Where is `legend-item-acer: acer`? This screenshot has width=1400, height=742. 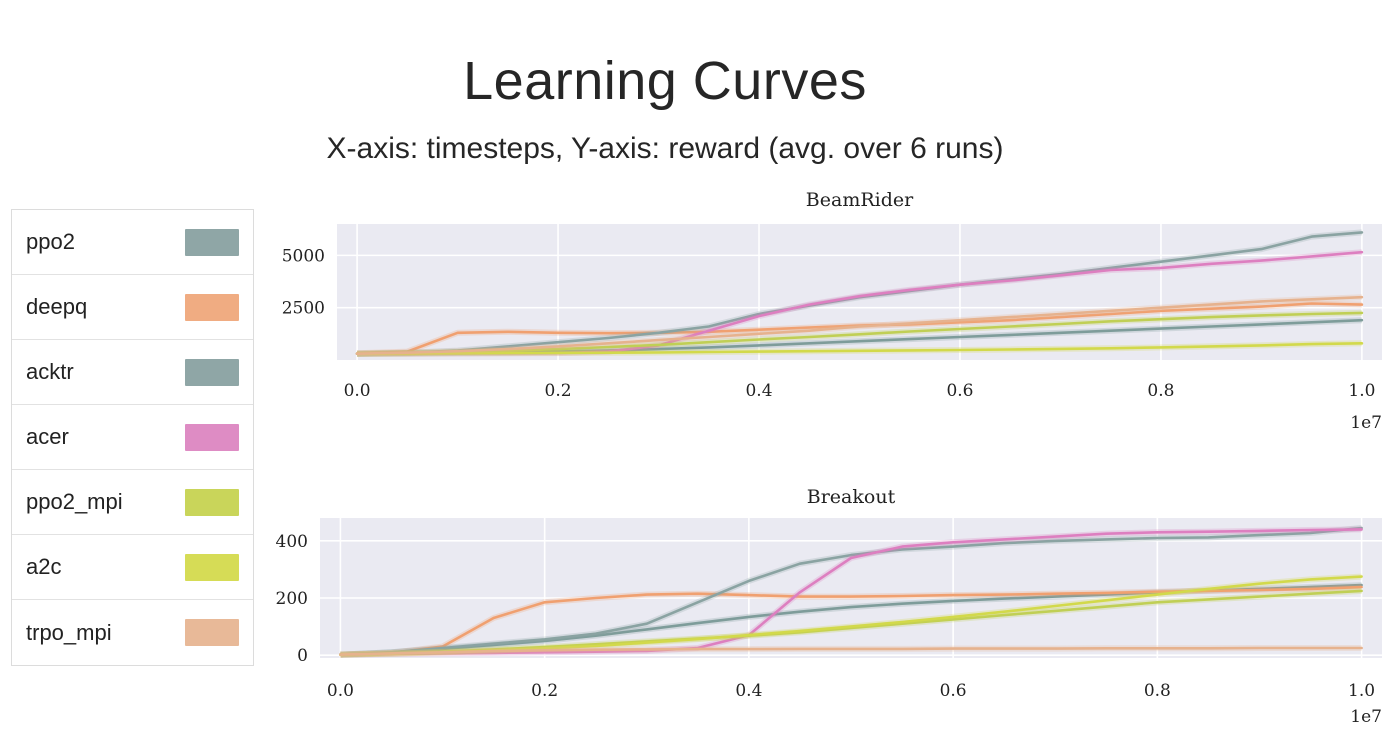 legend-item-acer: acer is located at coordinates (132, 437).